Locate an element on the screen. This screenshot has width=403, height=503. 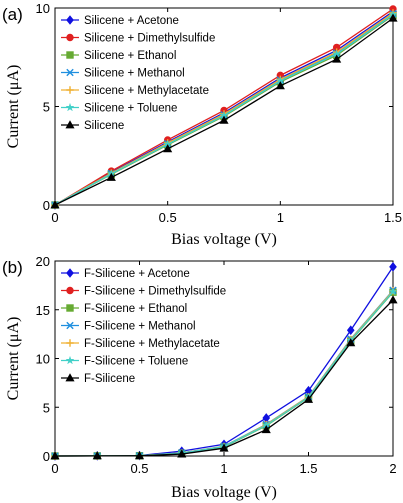
panel-label: (b) is located at coordinates (12, 267).